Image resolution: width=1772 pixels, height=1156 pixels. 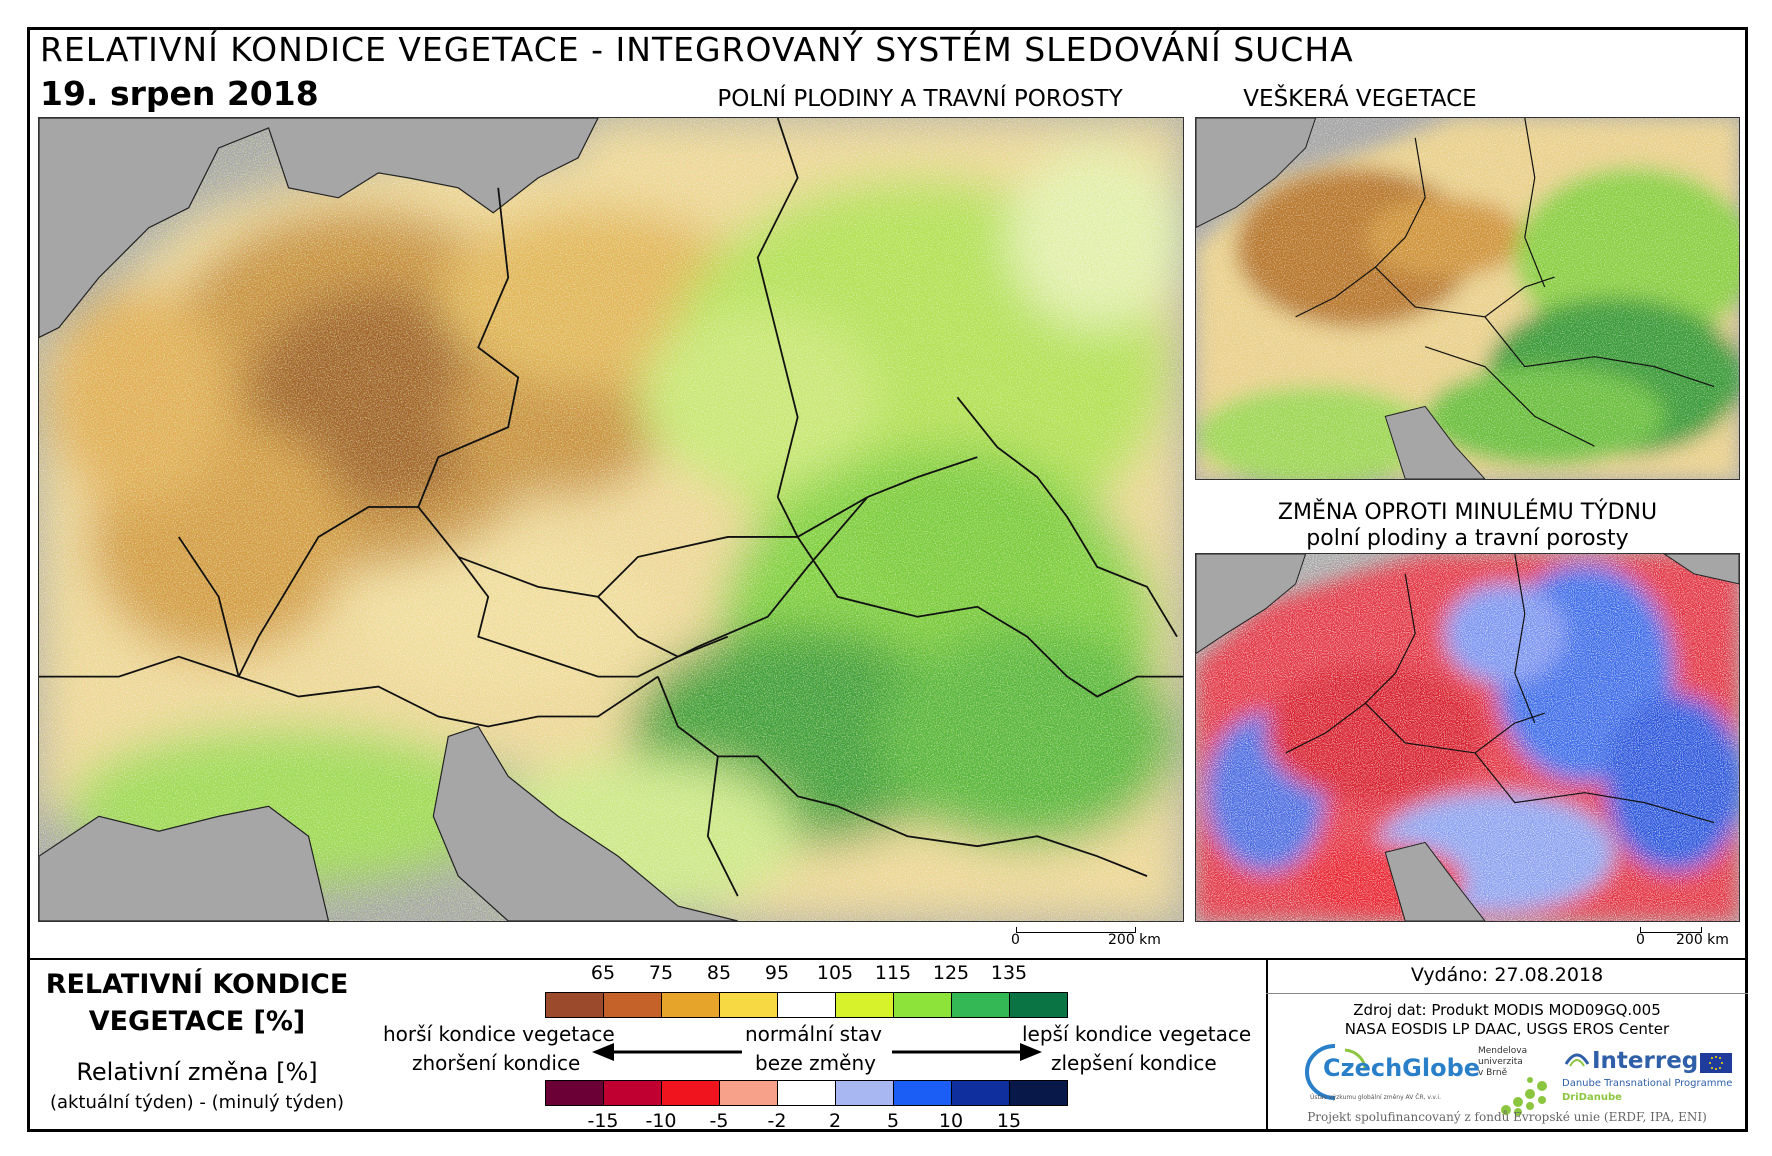 I want to click on change-tick-label: 10, so click(x=951, y=1121).